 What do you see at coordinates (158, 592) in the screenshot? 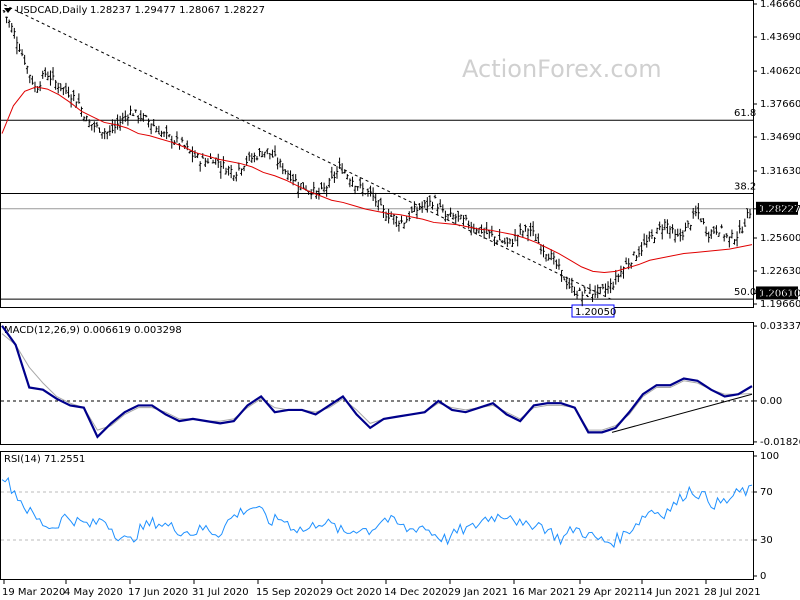
I see `date-tick-label: 17 Jun 2020` at bounding box center [158, 592].